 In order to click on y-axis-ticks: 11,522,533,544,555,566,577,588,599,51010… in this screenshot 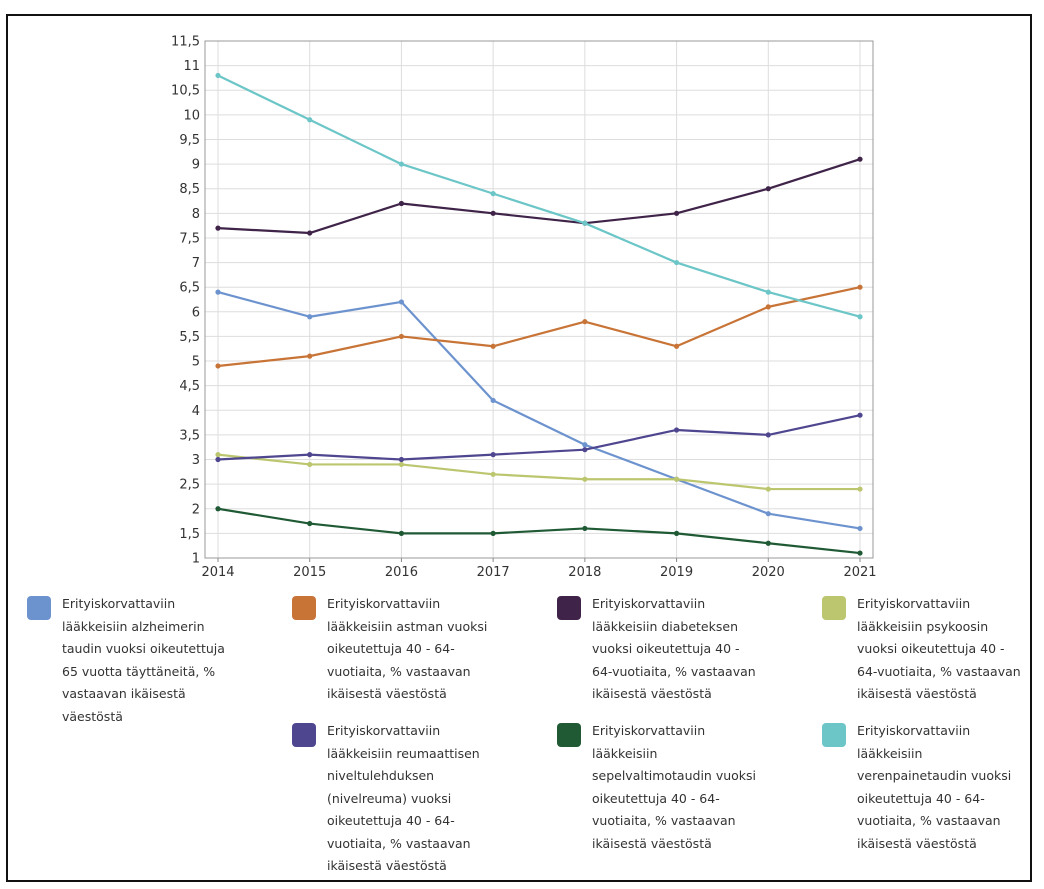, I will do `click(185, 301)`.